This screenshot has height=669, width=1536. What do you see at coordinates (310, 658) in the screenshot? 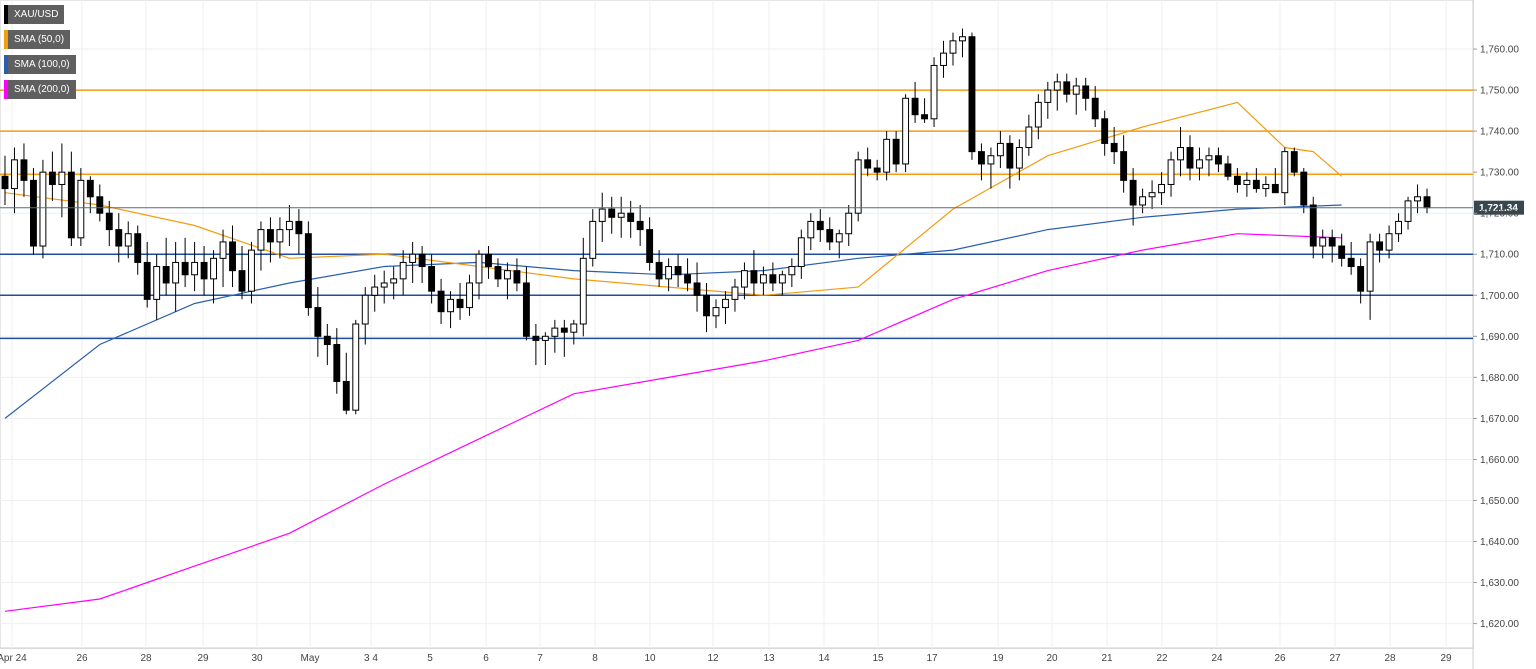
I see `x-tick-label: May` at bounding box center [310, 658].